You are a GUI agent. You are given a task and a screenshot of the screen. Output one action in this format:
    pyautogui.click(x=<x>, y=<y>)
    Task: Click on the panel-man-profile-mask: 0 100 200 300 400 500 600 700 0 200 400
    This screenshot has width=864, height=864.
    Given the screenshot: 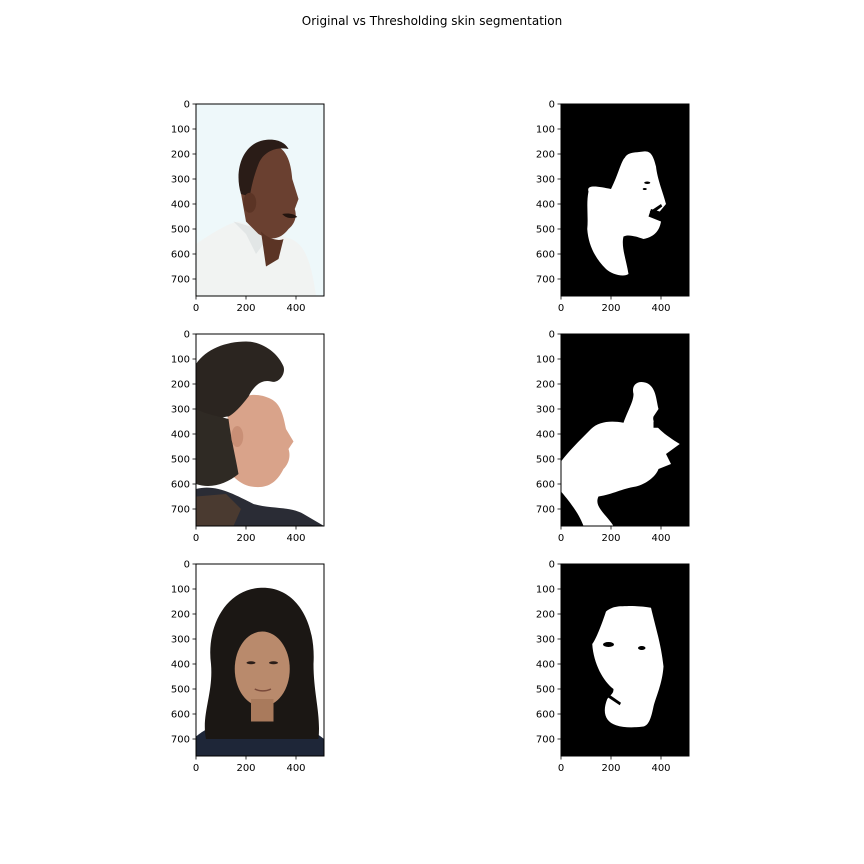 What is the action you would take?
    pyautogui.click(x=613, y=207)
    